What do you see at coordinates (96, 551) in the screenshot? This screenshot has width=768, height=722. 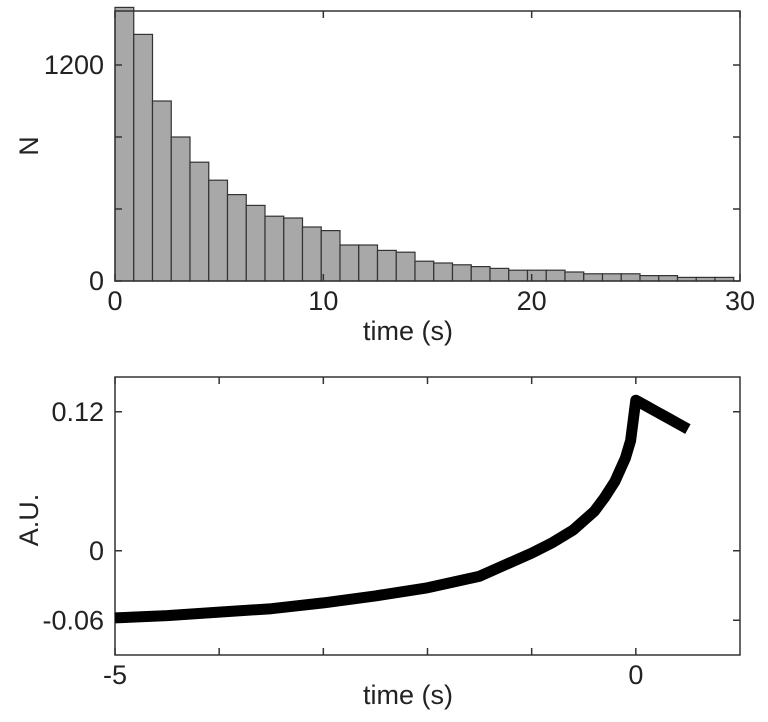 I see `trace-y-tick-label: 0` at bounding box center [96, 551].